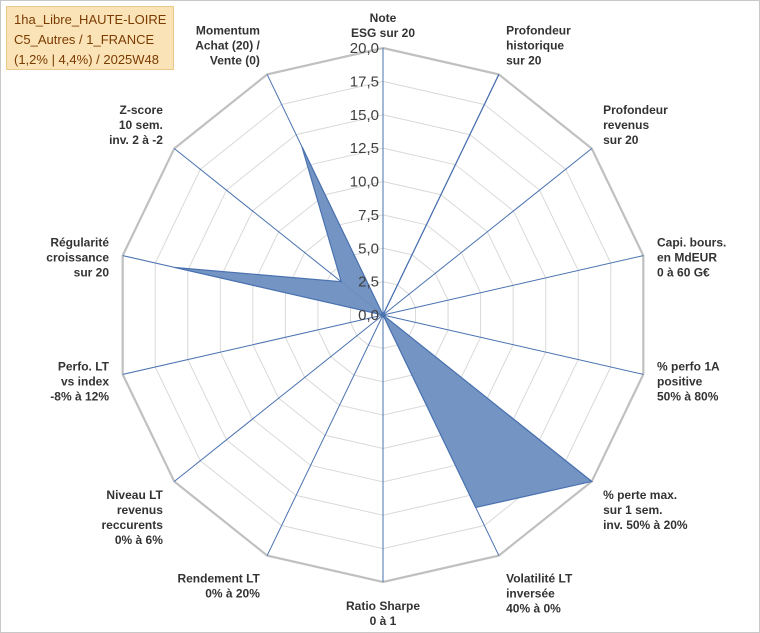 This screenshot has width=760, height=633. Describe the element at coordinates (364, 81) in the screenshot. I see `tick-label: 17,5` at that location.